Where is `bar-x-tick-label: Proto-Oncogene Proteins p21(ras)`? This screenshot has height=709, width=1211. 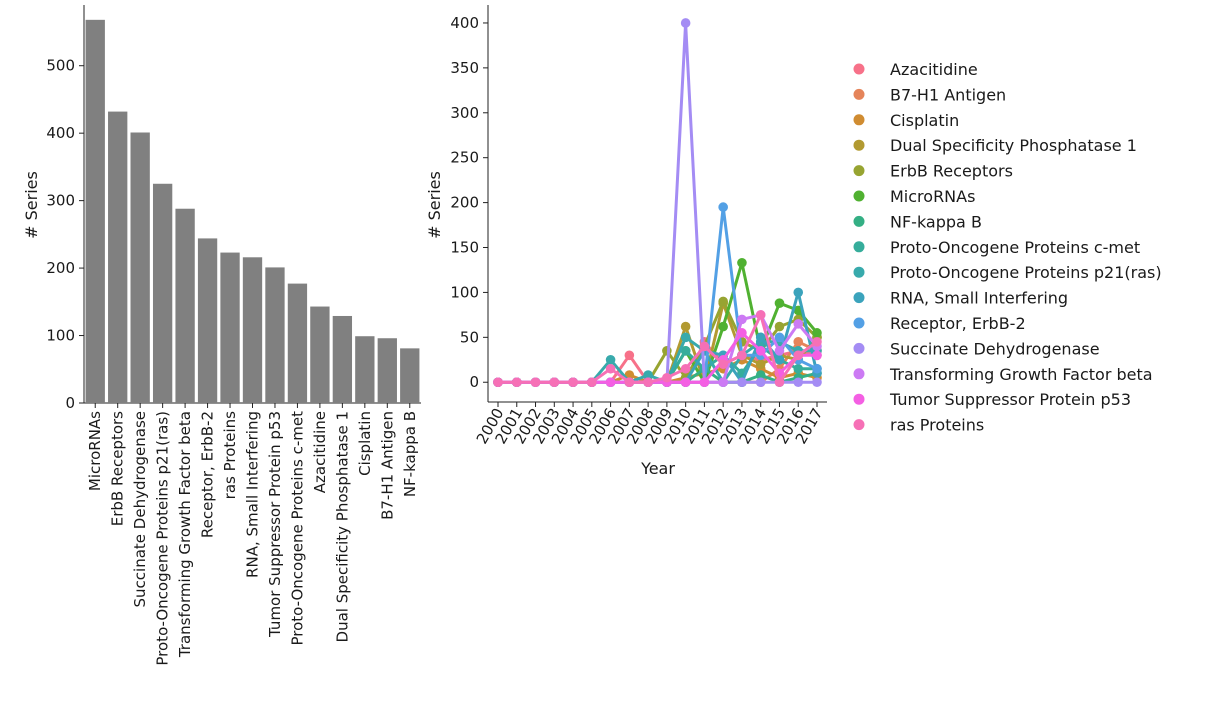 bar-x-tick-label: Proto-Oncogene Proteins p21(ras) is located at coordinates (163, 538).